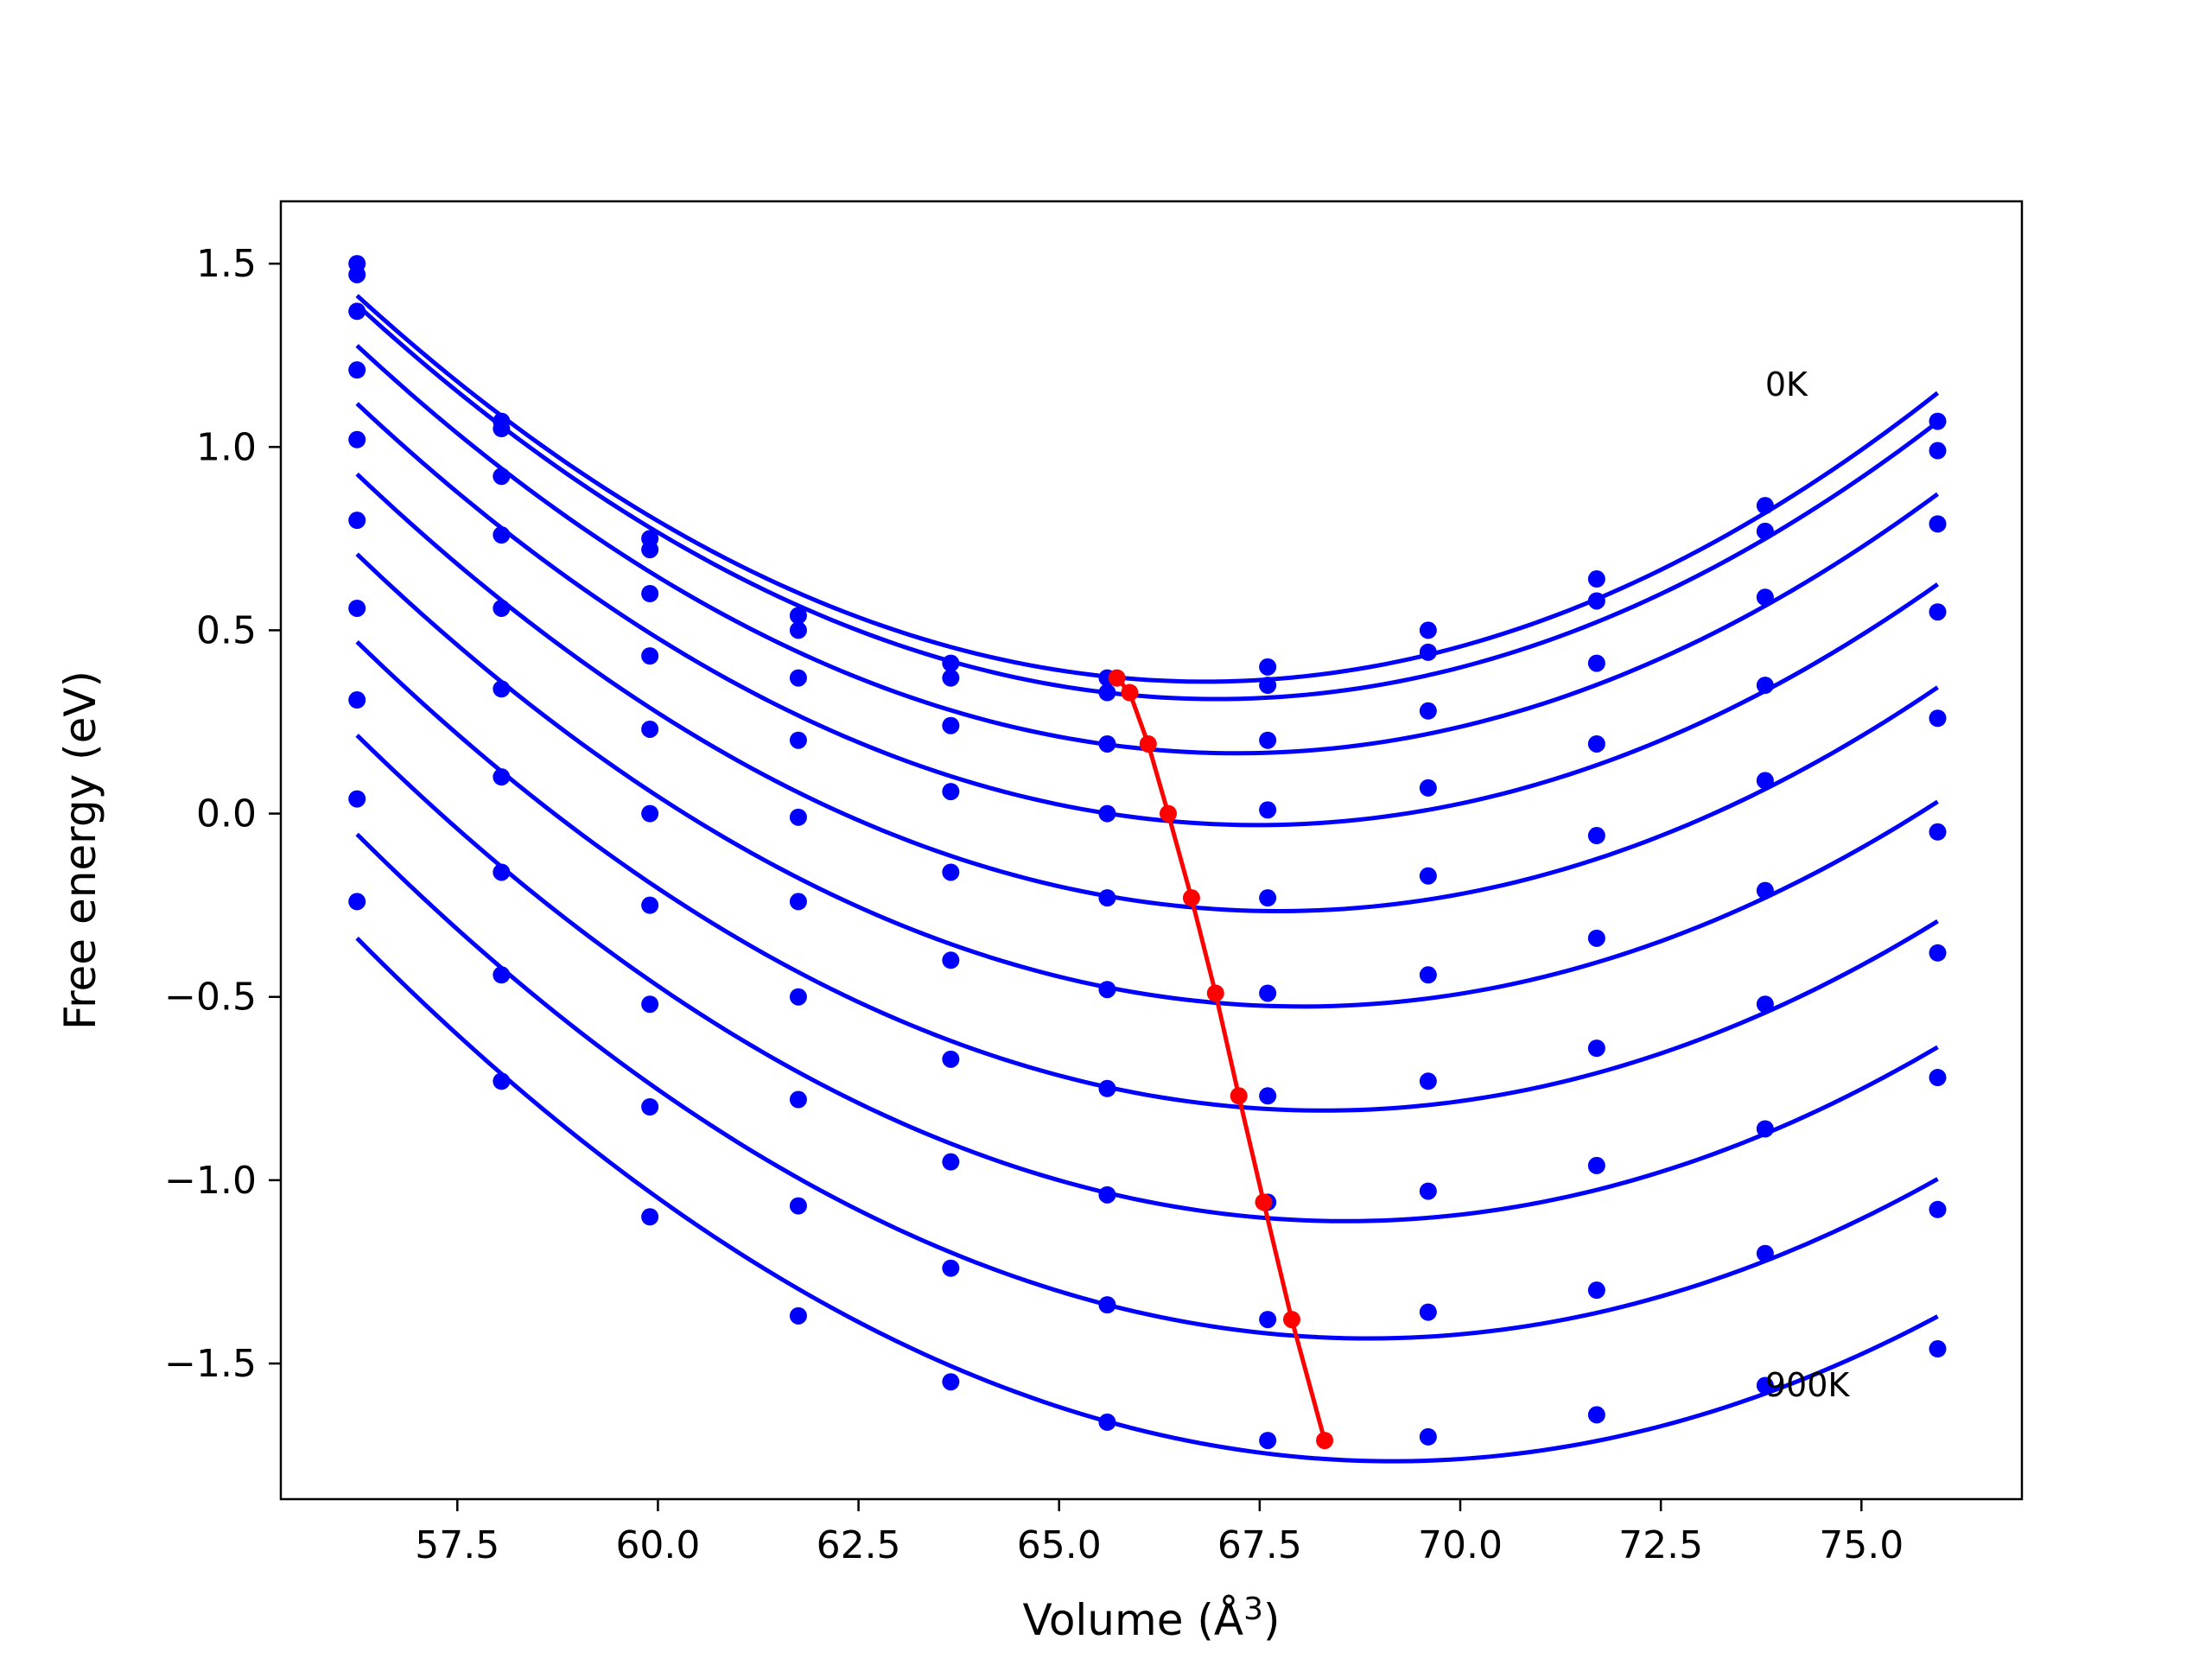 Image resolution: width=2212 pixels, height=1659 pixels. What do you see at coordinates (210, 1364) in the screenshot?
I see `y-tick-label: −1.5` at bounding box center [210, 1364].